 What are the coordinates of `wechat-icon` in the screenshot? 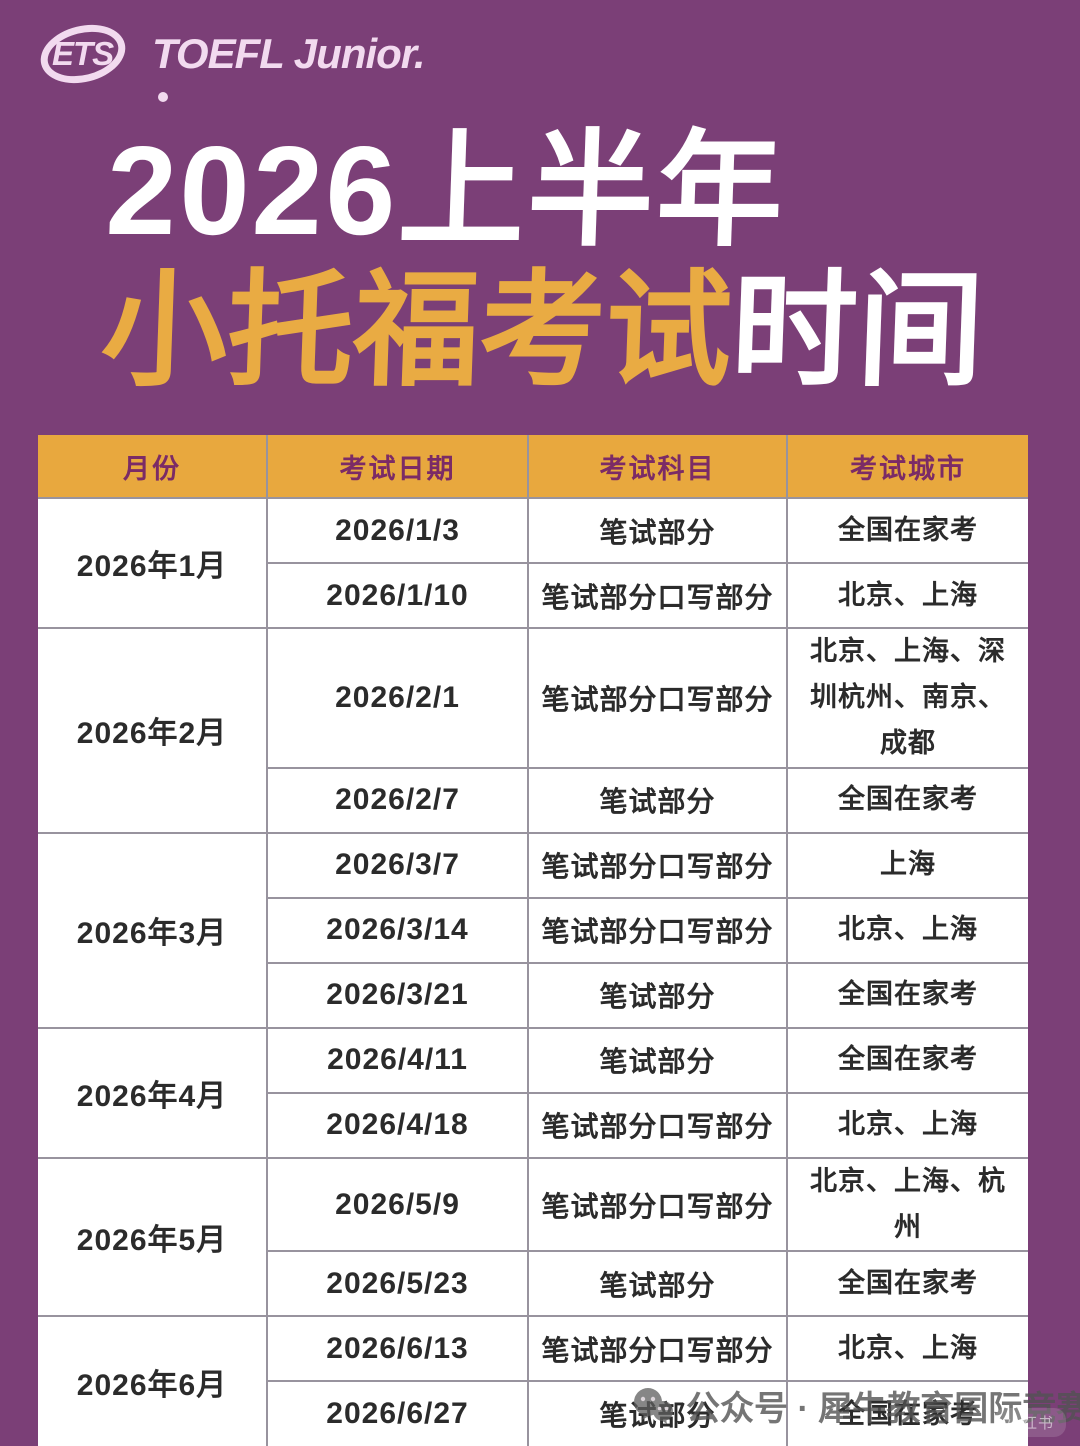 It's located at (653, 1405).